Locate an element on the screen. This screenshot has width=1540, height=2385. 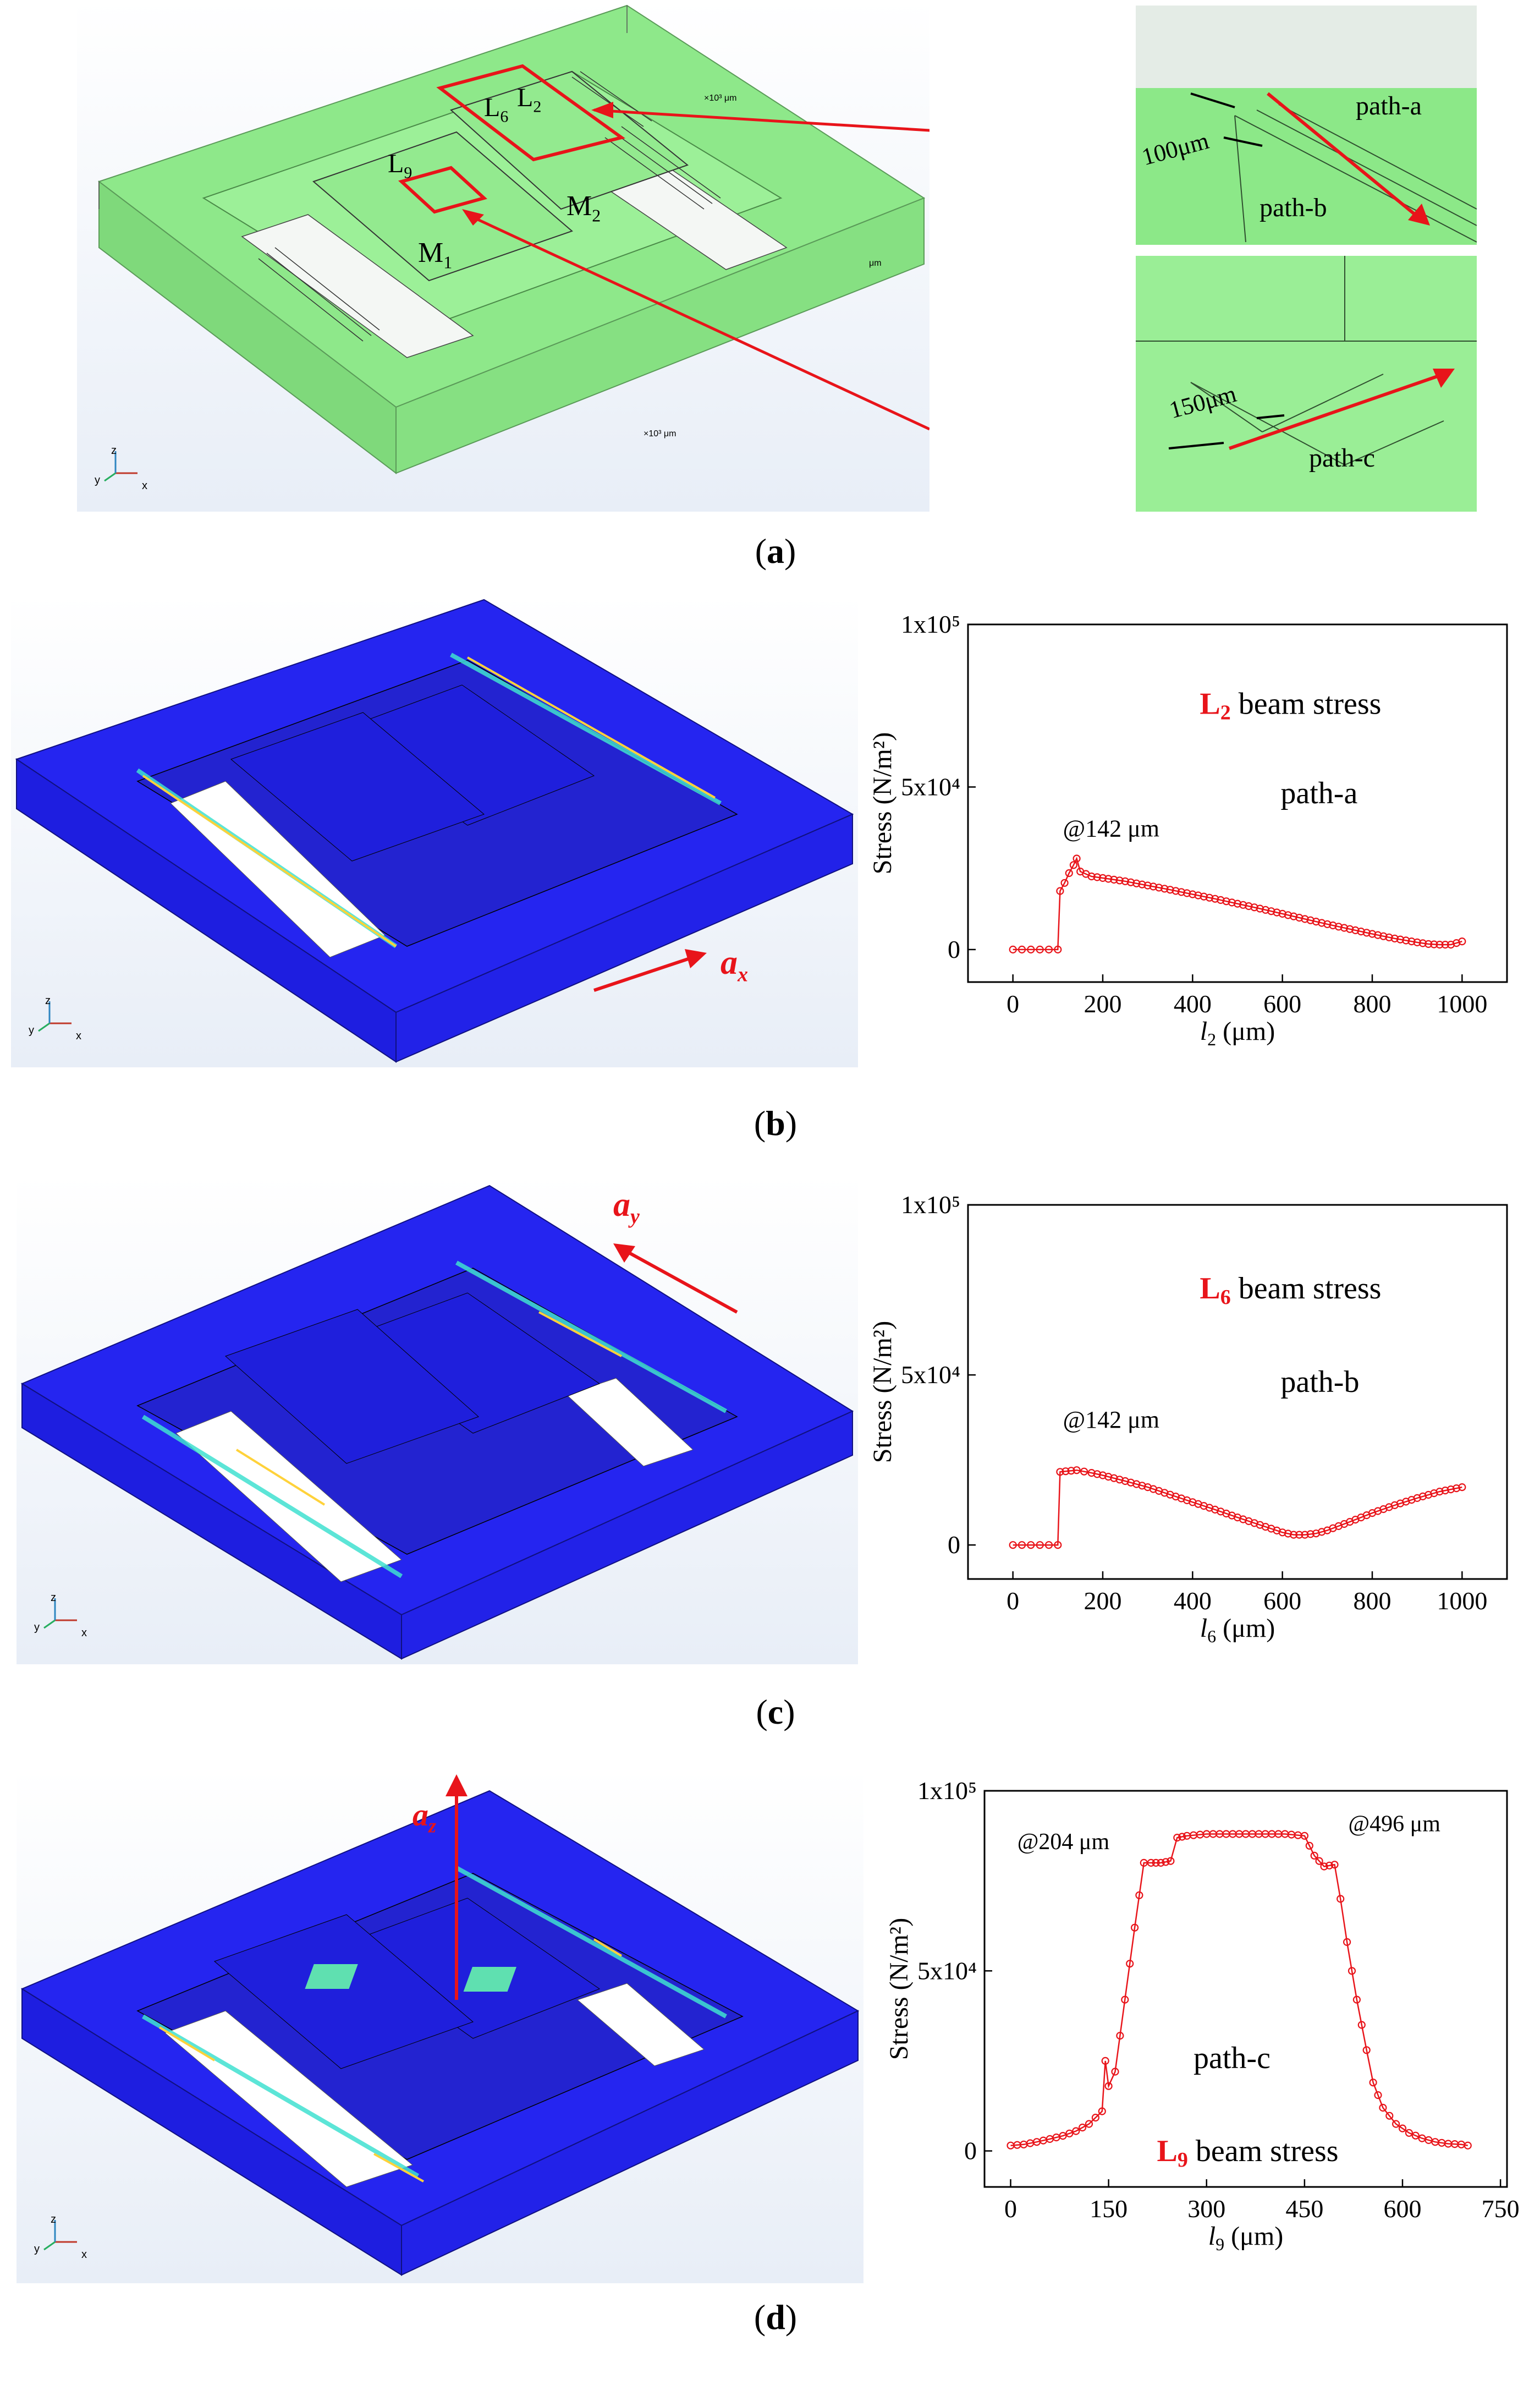
inset-top-path-b: path-b is located at coordinates (1293, 208).